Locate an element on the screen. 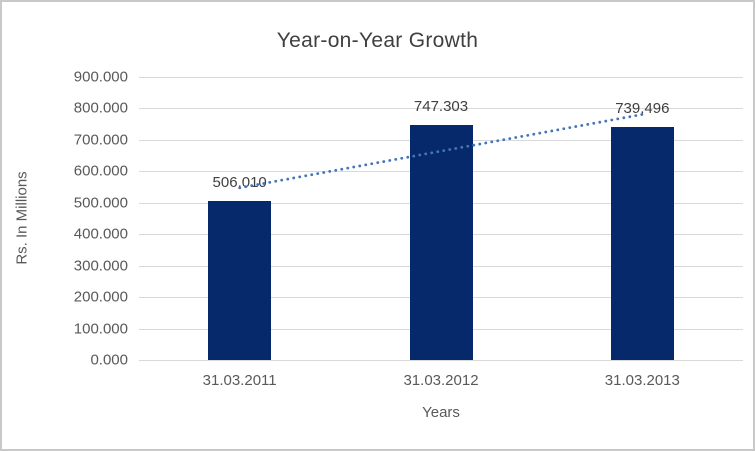 This screenshot has width=755, height=451. y-tick-label: 600.000 is located at coordinates (100, 171).